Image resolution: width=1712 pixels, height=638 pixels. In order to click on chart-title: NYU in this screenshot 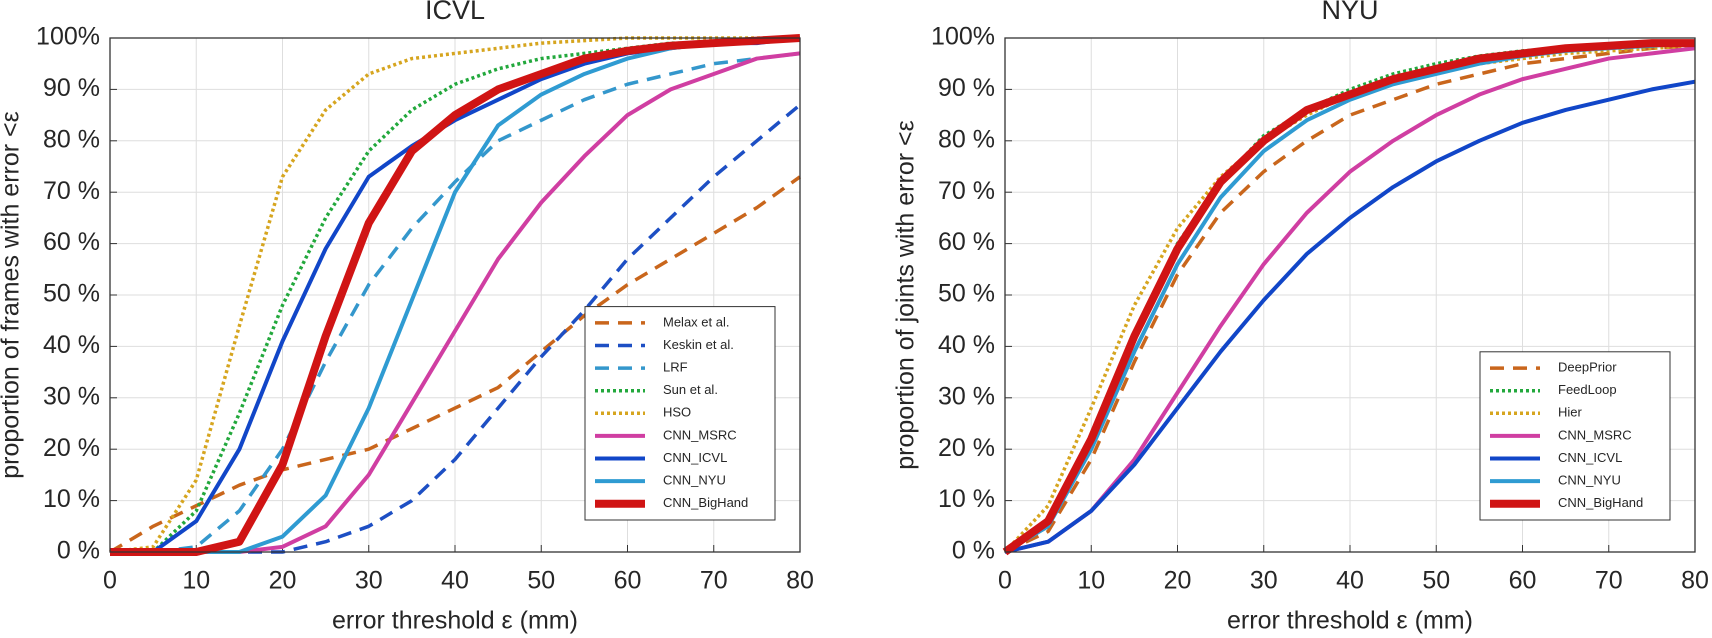, I will do `click(1349, 12)`.